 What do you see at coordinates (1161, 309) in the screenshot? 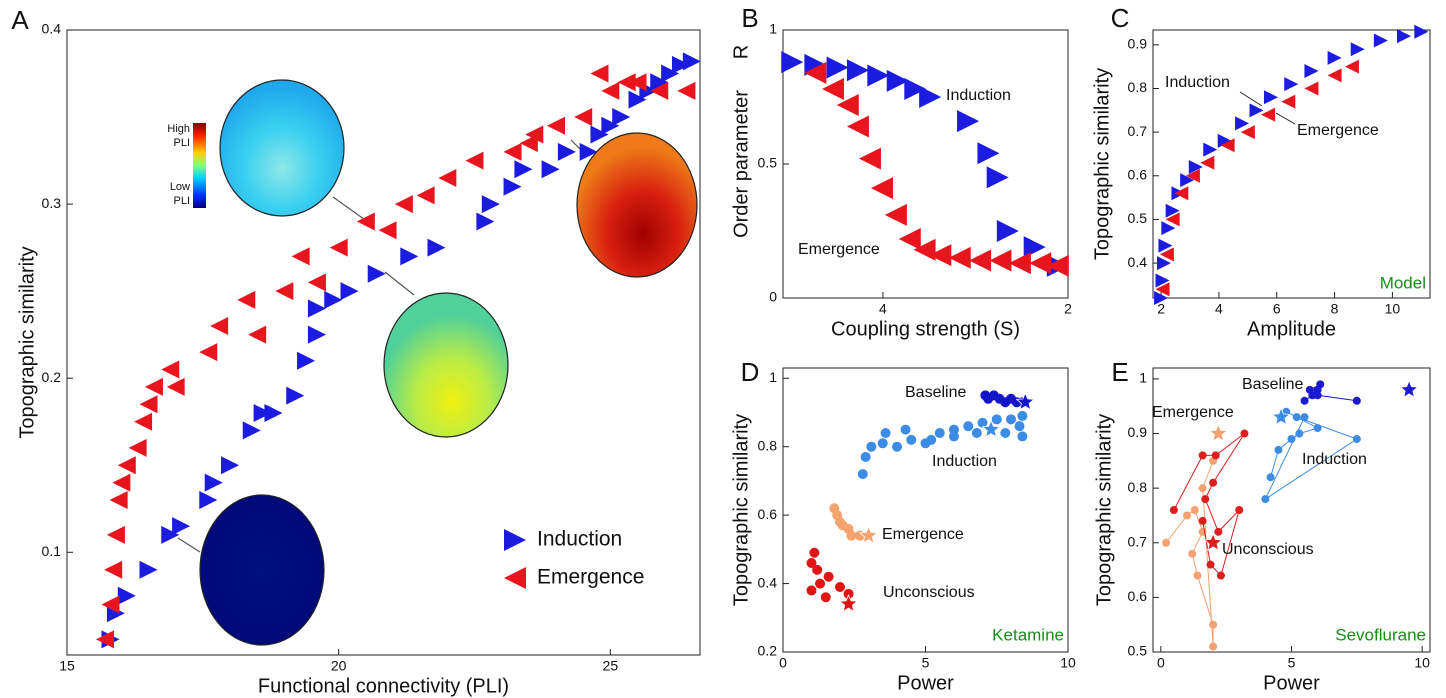
I see `x-tick-label: 2` at bounding box center [1161, 309].